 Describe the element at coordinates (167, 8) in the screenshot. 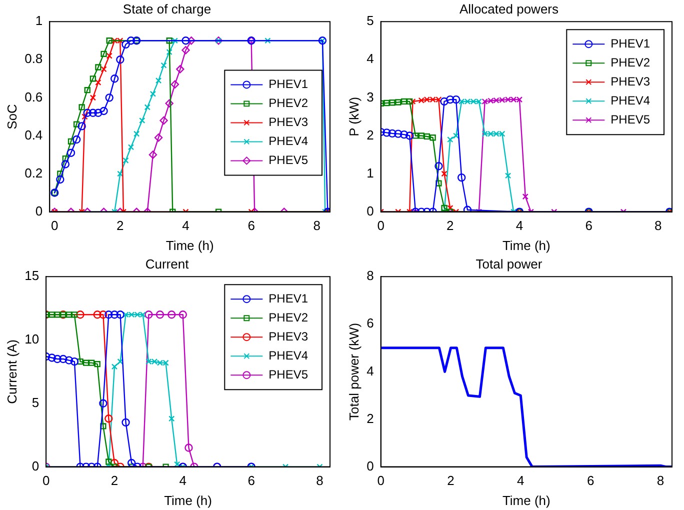

I see `chart-title: State of charge` at that location.